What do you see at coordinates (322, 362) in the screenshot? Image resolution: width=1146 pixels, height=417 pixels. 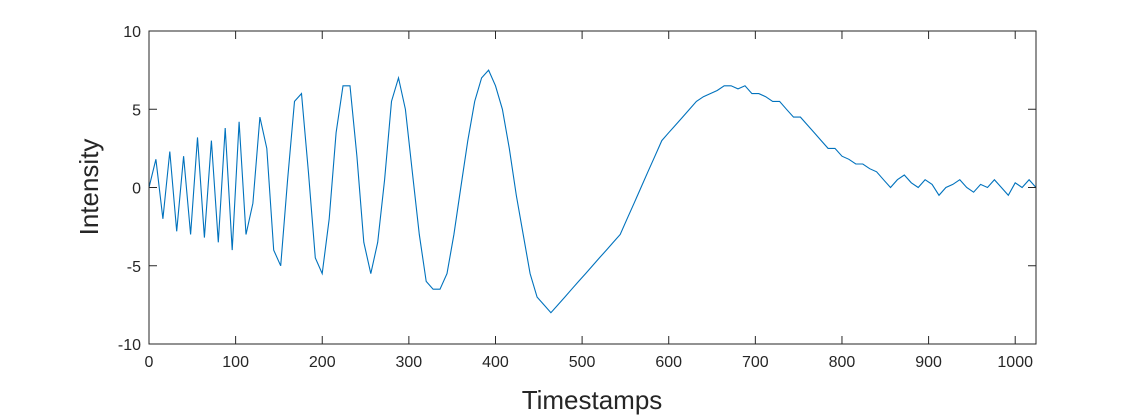 I see `x-tick-label: 200` at bounding box center [322, 362].